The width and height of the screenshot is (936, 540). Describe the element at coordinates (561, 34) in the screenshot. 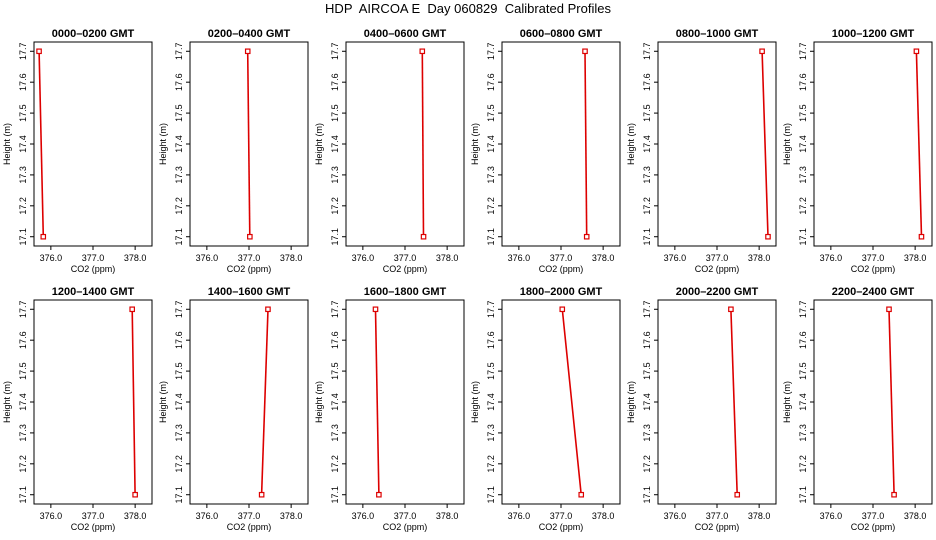

I see `panel-title: 0600–0800 GMT` at that location.